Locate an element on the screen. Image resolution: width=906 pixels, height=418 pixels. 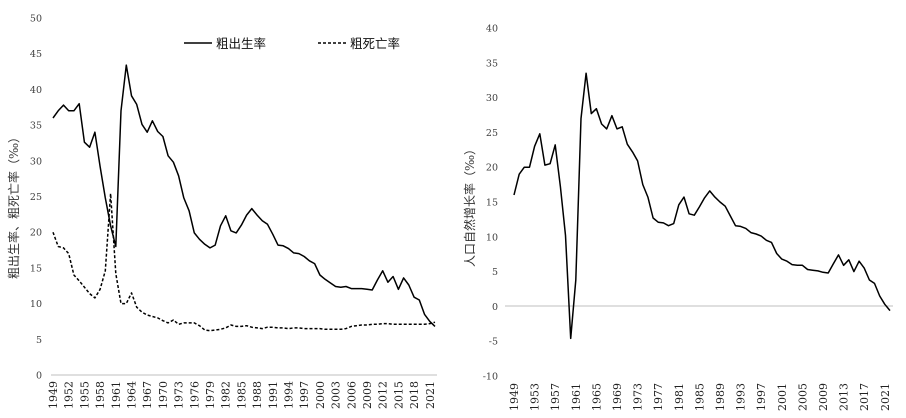
left-x-tick-label: 1994 is located at coordinates (288, 395).